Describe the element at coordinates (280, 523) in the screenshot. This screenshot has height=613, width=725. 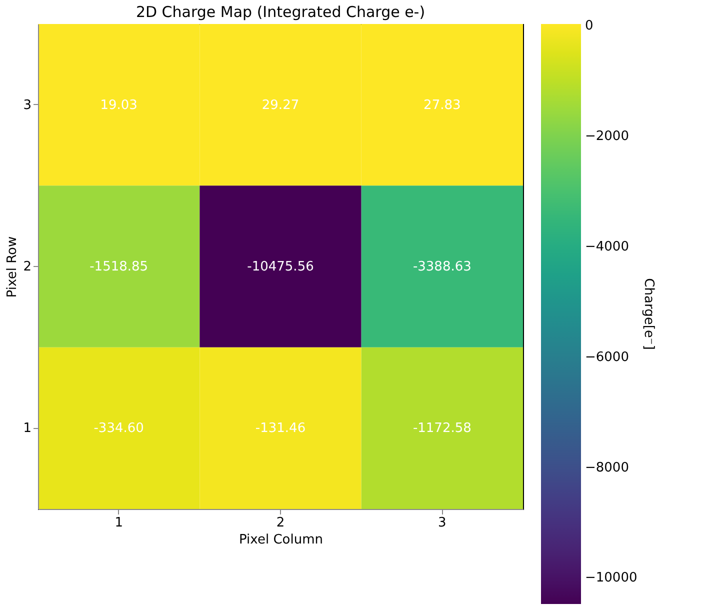
I see `x-tick-label: 2` at that location.